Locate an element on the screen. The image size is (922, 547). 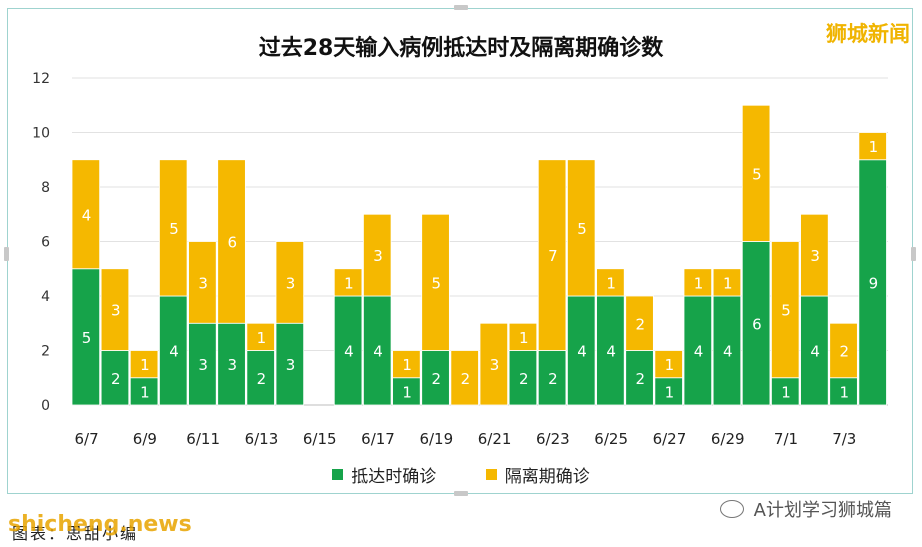
y-tick-label: 8 is located at coordinates (45, 188).